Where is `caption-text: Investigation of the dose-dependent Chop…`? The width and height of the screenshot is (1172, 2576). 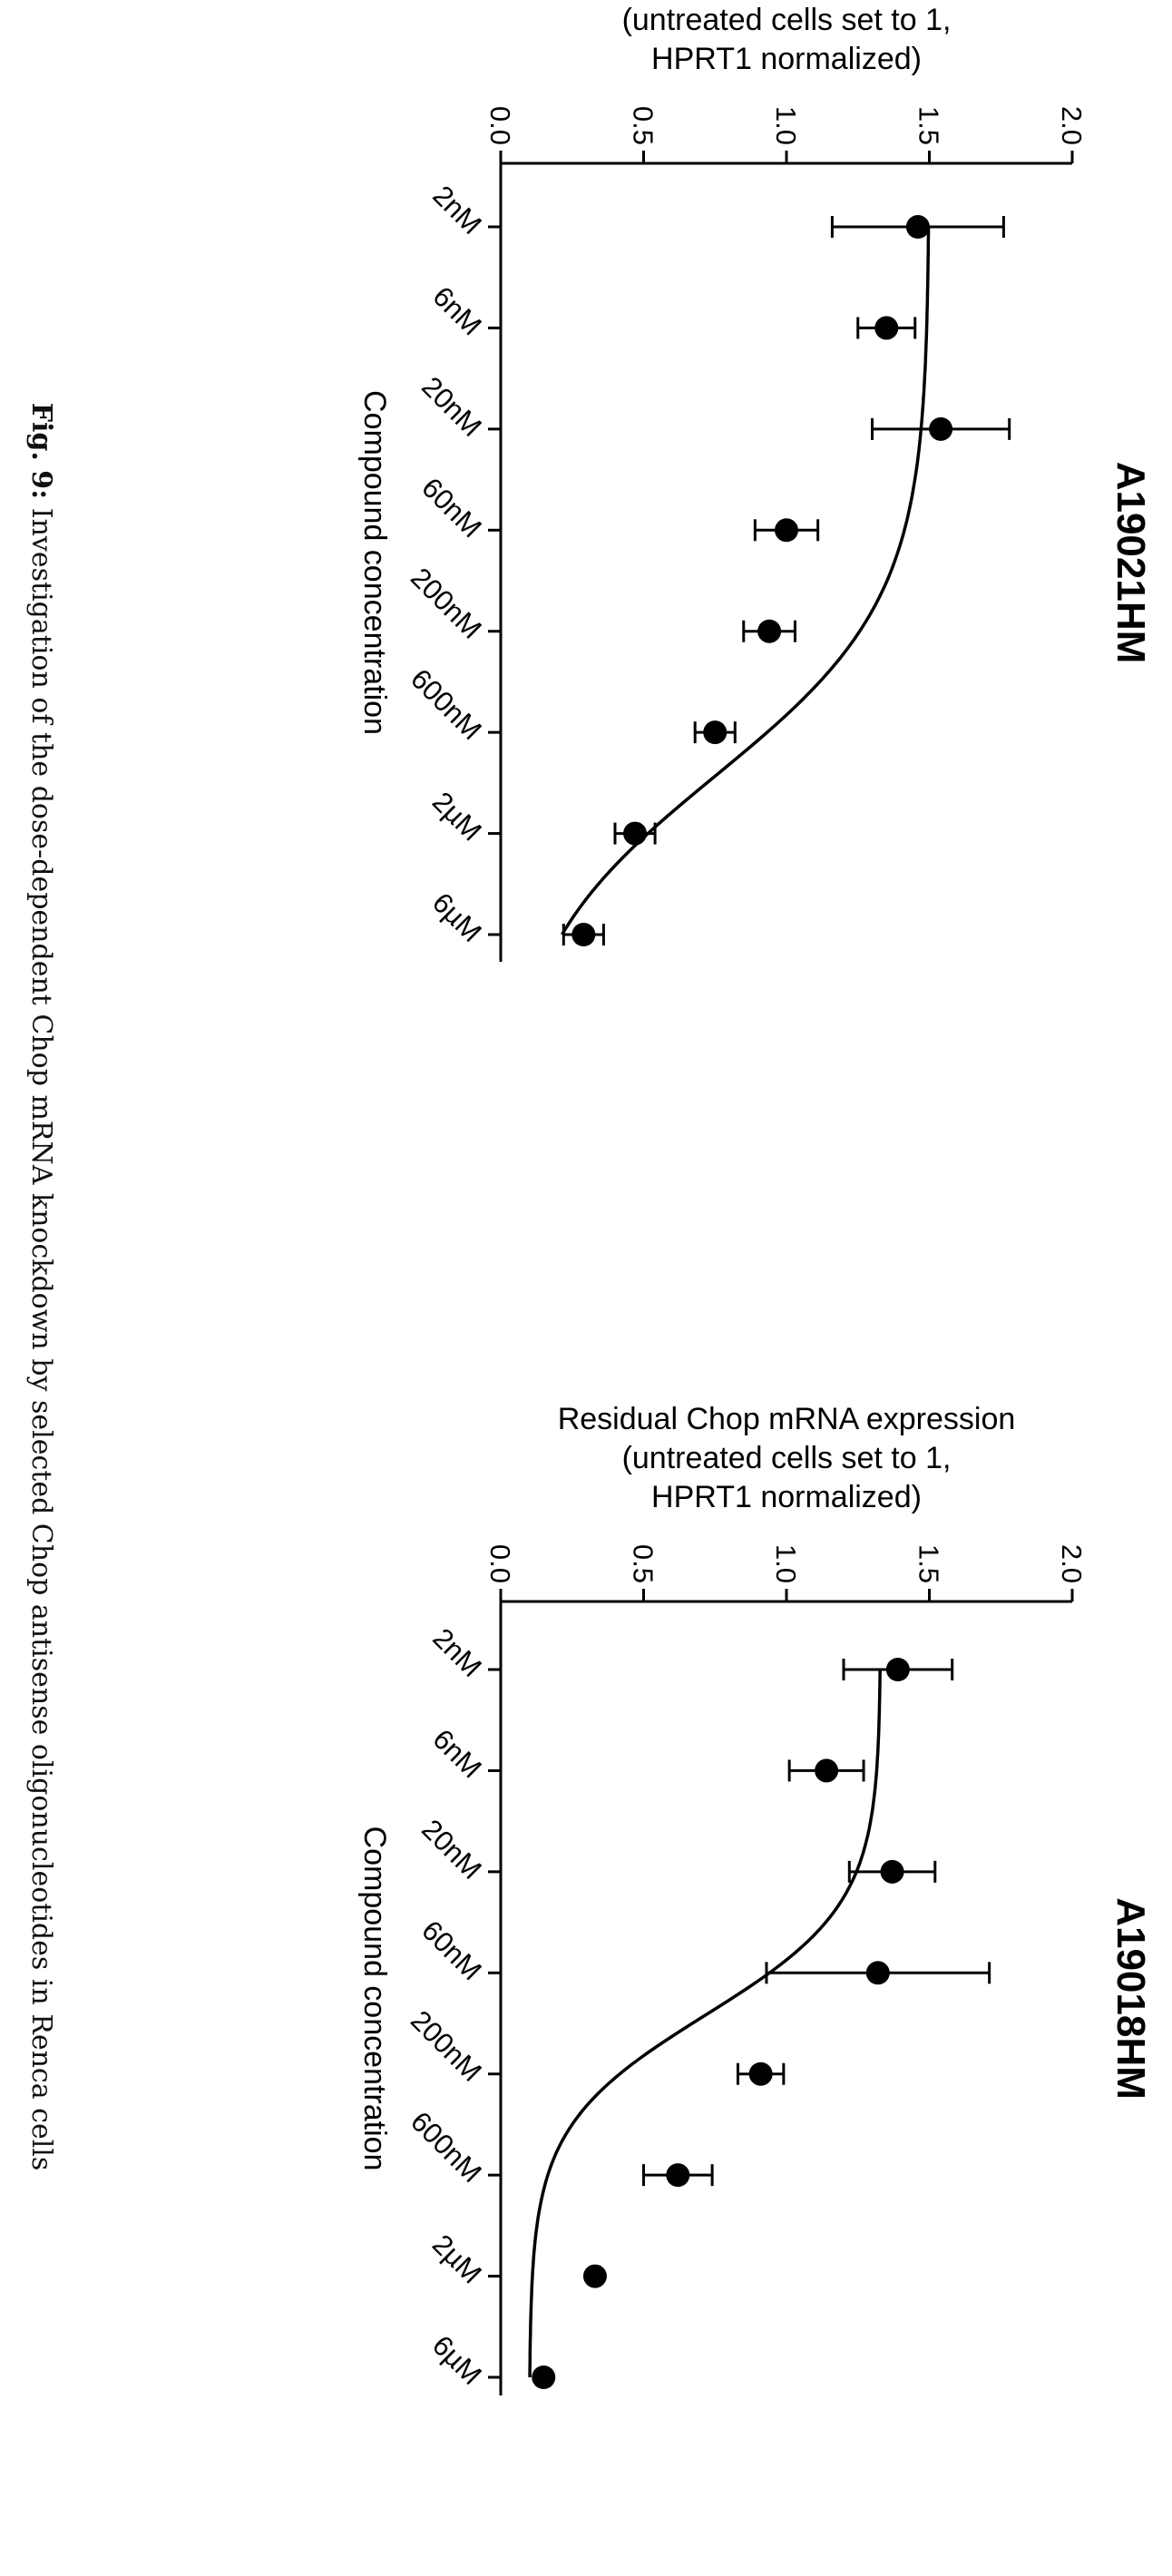
caption-text: Investigation of the dose-dependent Chop… is located at coordinates (41, 1334).